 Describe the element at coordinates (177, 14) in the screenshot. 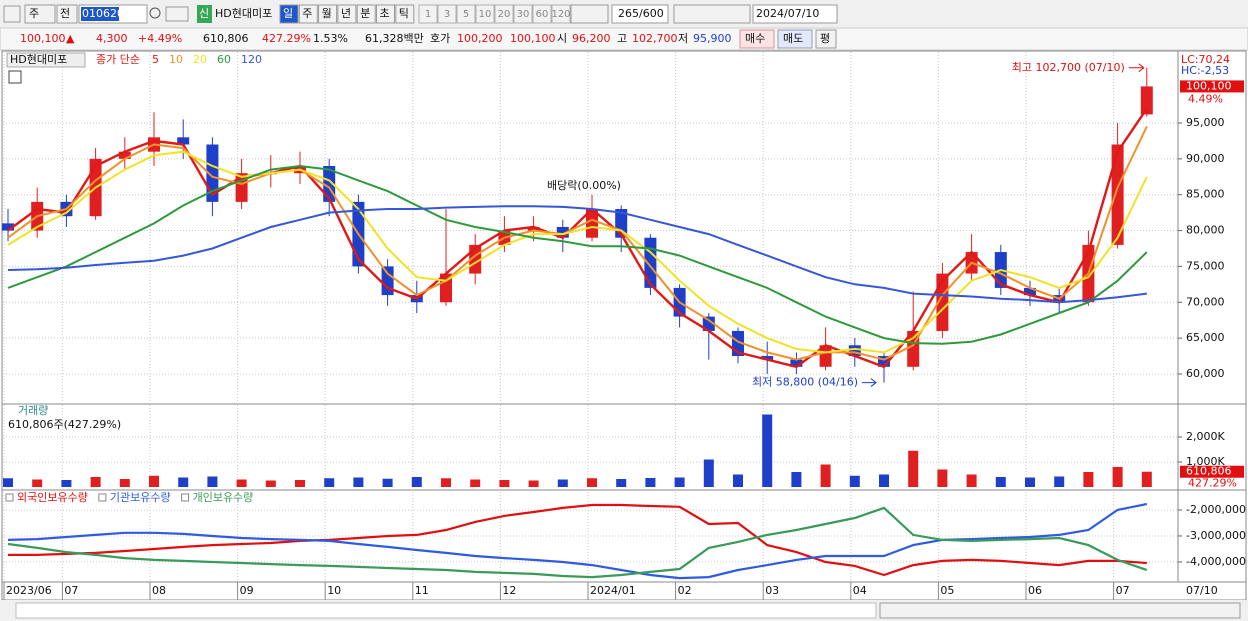

I see `sound-icon` at that location.